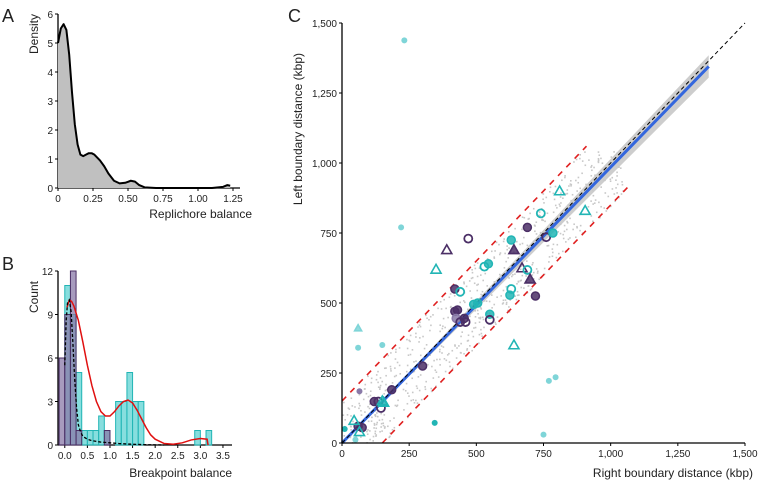 This screenshot has height=486, width=760. What do you see at coordinates (73, 358) in the screenshot?
I see `histogram-bar-purple` at bounding box center [73, 358].